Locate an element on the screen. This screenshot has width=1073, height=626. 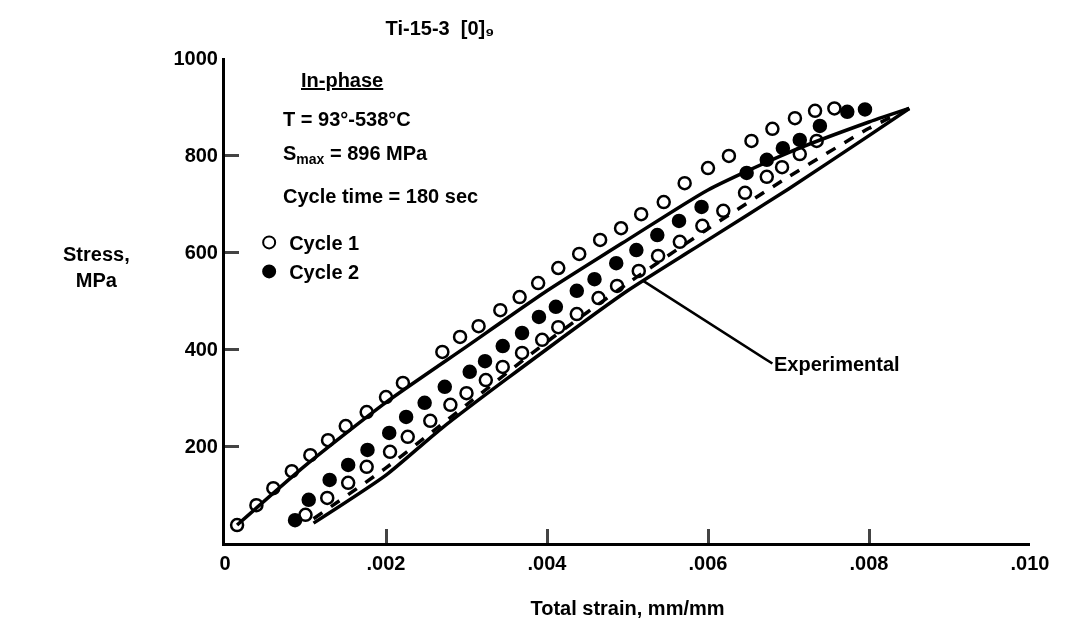
y-axis-title: Stress, MPa is located at coordinates (96, 267).